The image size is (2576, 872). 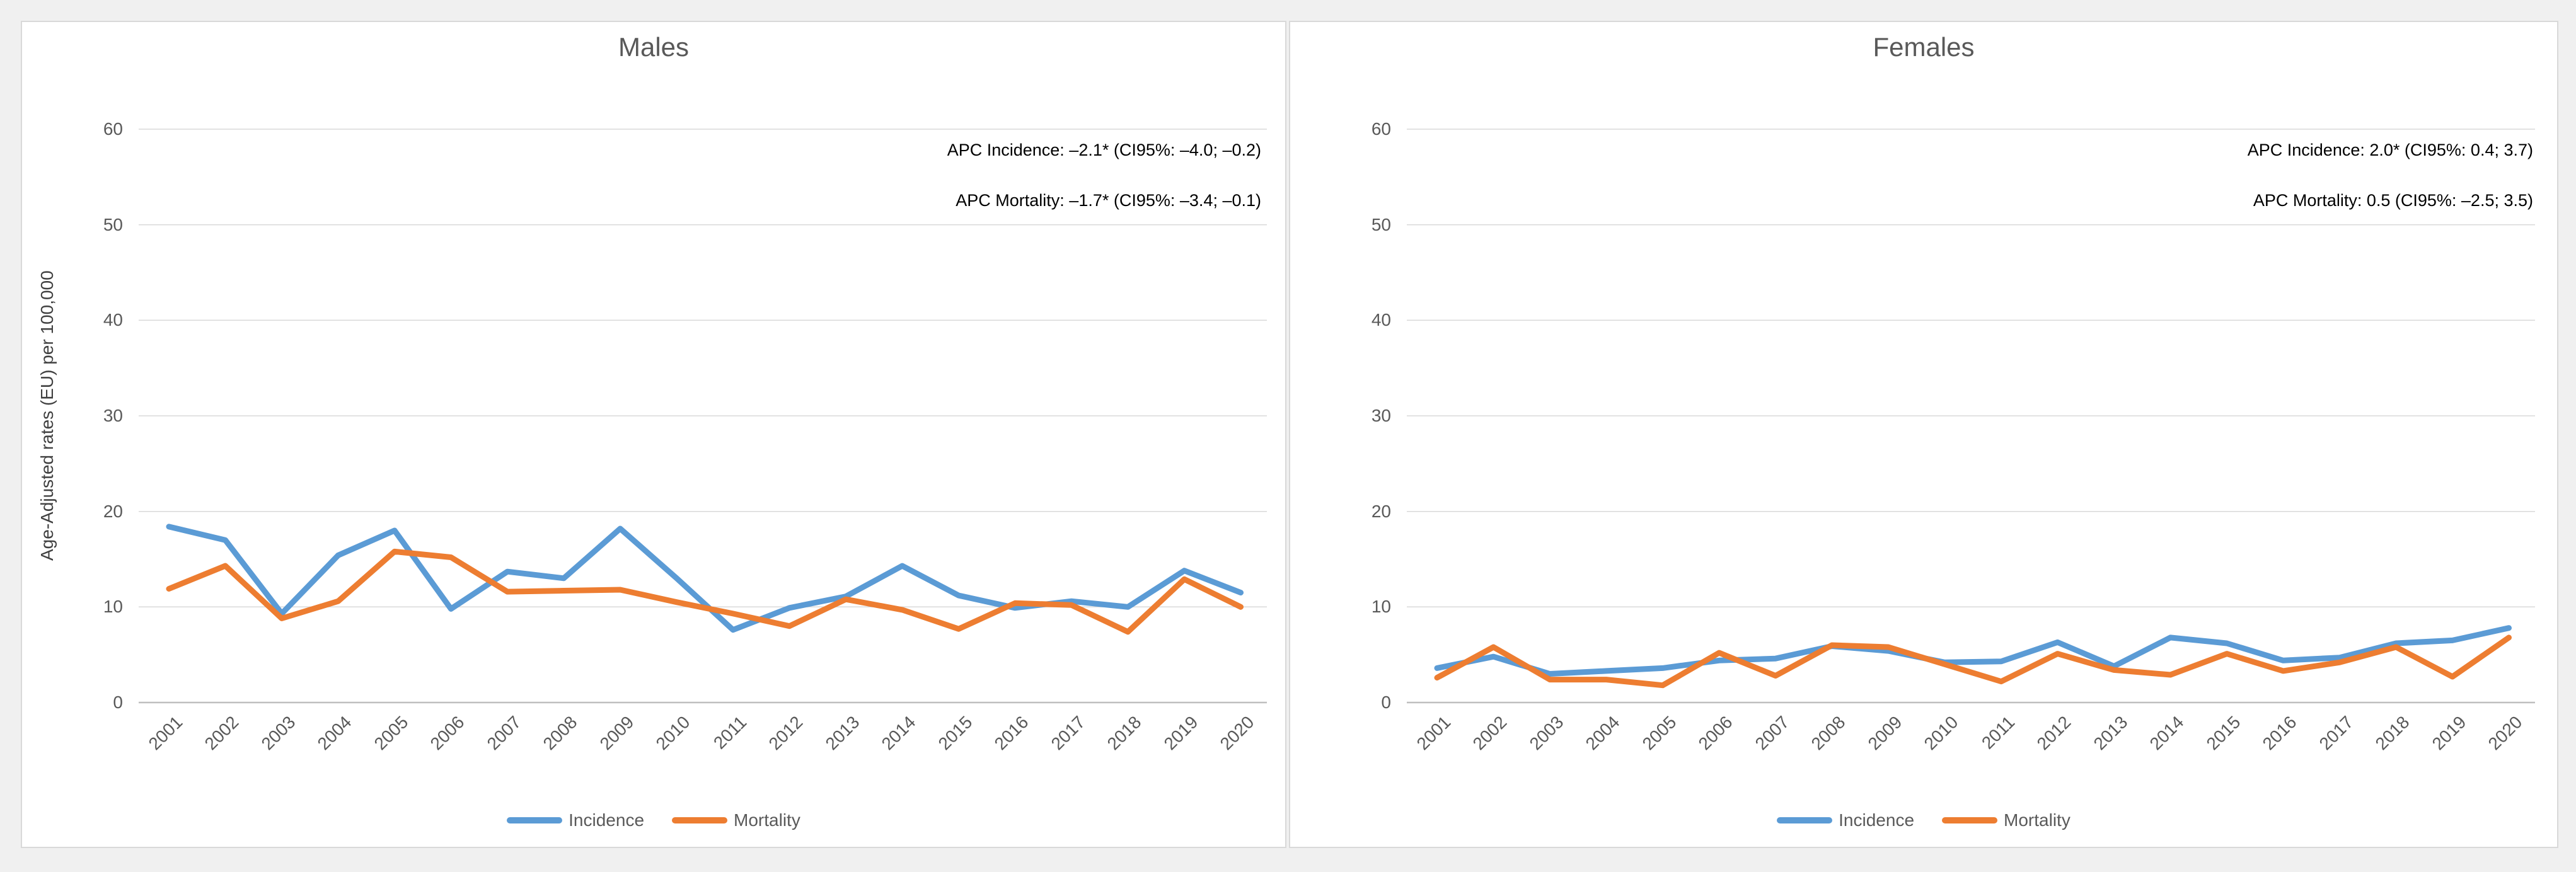 I want to click on males-chart-title: Males, so click(x=654, y=47).